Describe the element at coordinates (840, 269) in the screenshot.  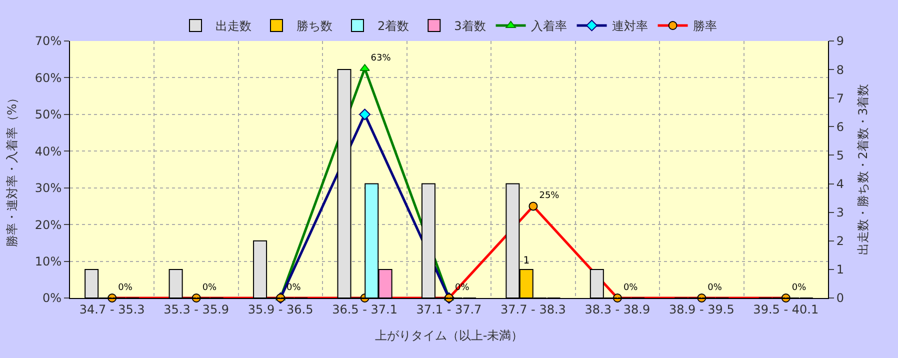
I see `y2-tick-label: 1` at that location.